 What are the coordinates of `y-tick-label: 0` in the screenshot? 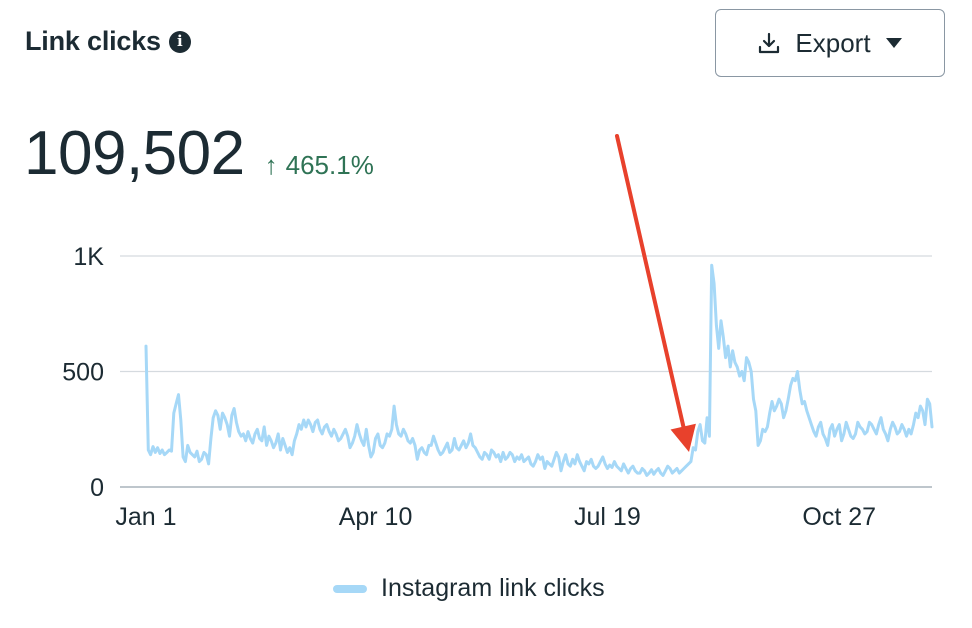 It's located at (97, 488).